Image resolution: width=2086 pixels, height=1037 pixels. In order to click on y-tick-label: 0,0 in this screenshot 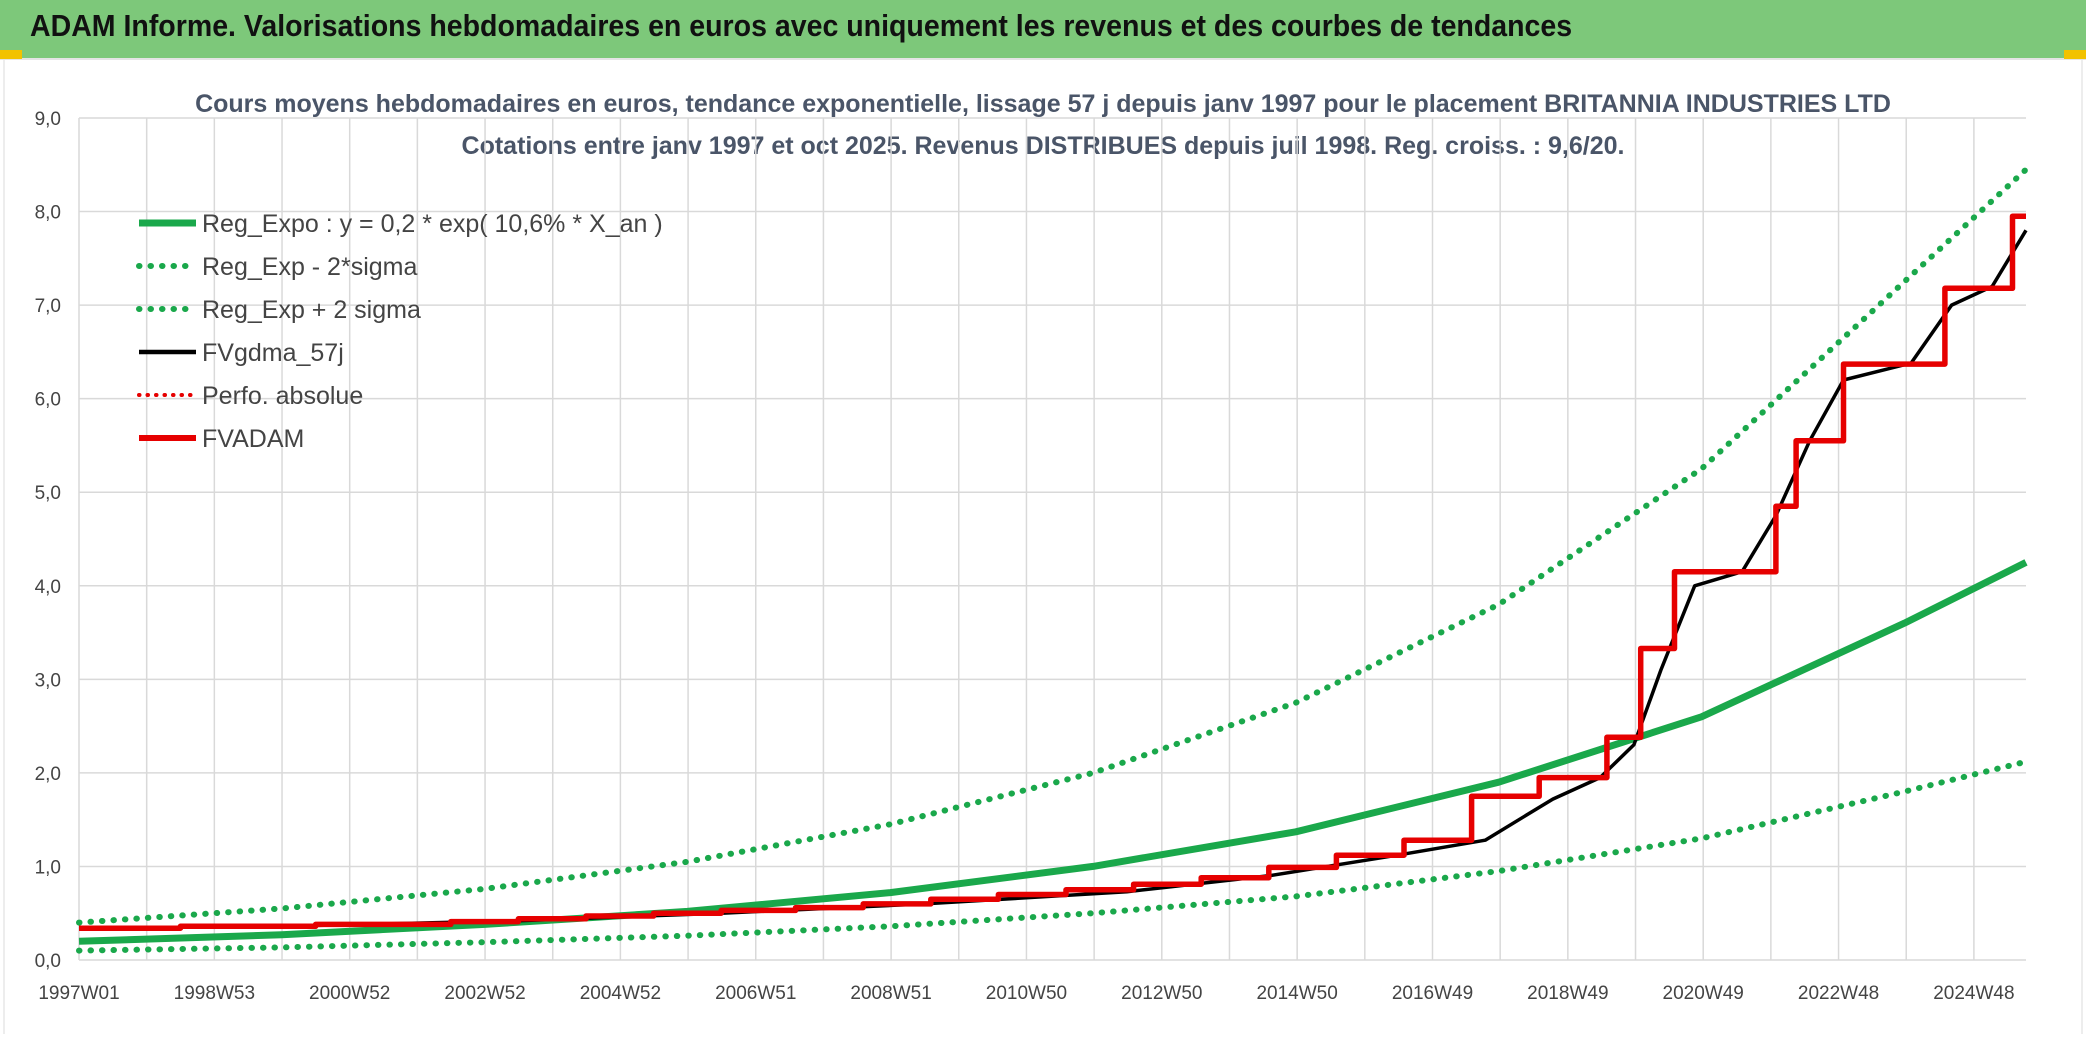, I will do `click(48, 961)`.